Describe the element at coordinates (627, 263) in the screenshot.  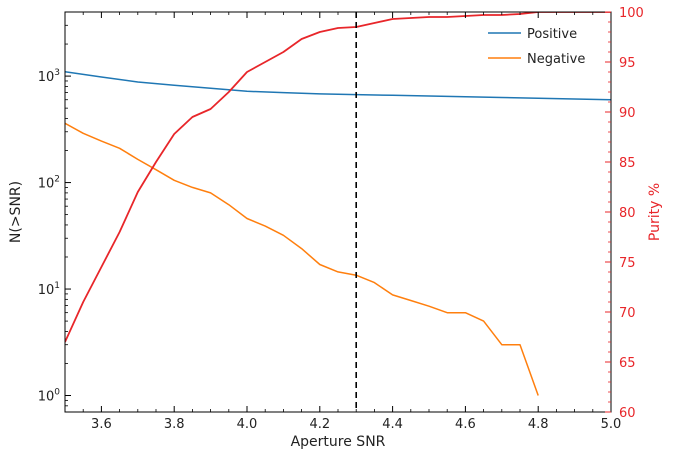
I see `right-y-tick-label: 75` at that location.